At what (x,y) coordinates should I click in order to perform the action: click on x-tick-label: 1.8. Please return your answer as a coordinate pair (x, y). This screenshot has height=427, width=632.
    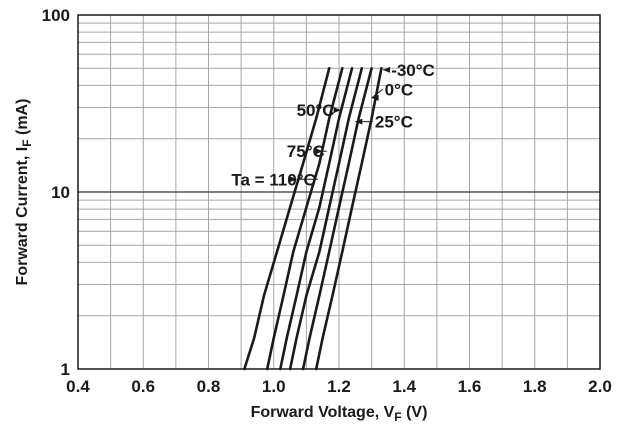
    Looking at the image, I should click on (535, 386).